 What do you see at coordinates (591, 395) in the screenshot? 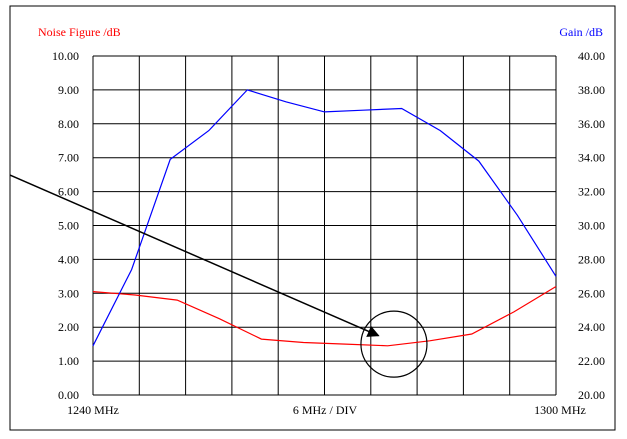
I see `right-tick-label: 20.00` at bounding box center [591, 395].